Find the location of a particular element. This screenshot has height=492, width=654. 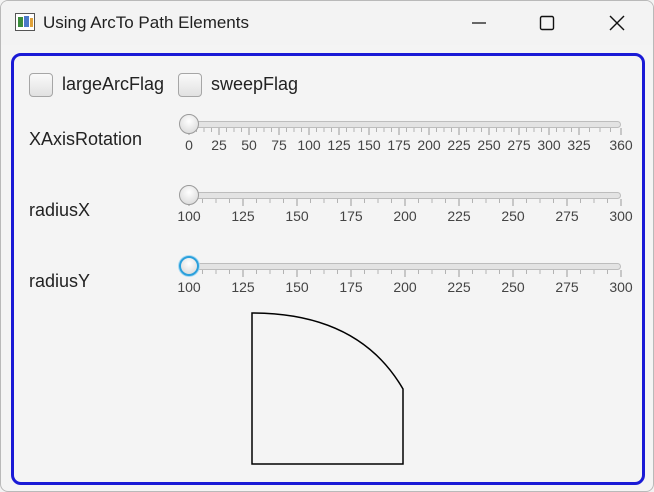

tick-label: 325 is located at coordinates (579, 145).